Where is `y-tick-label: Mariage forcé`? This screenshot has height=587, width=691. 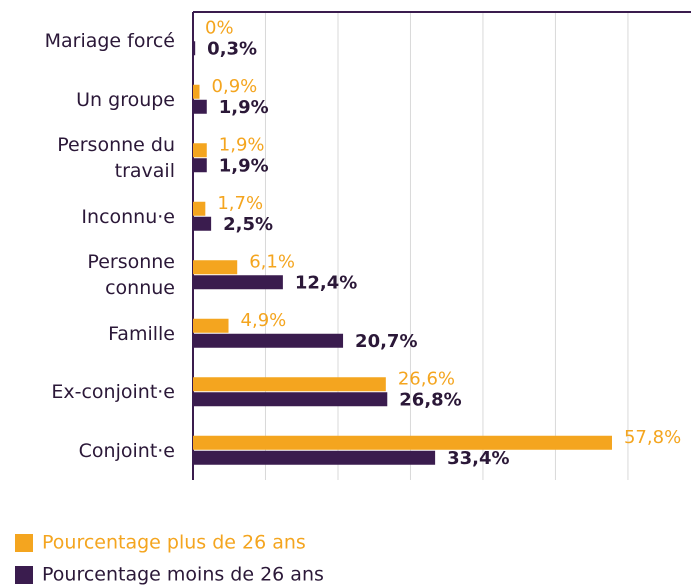
y-tick-label: Mariage forcé is located at coordinates (109, 41).